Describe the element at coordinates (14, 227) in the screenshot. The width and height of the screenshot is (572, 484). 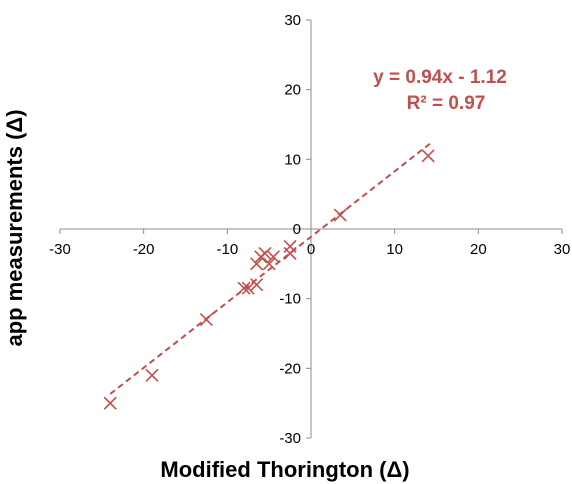
I see `y-axis-title: app measurements (Δ)` at that location.